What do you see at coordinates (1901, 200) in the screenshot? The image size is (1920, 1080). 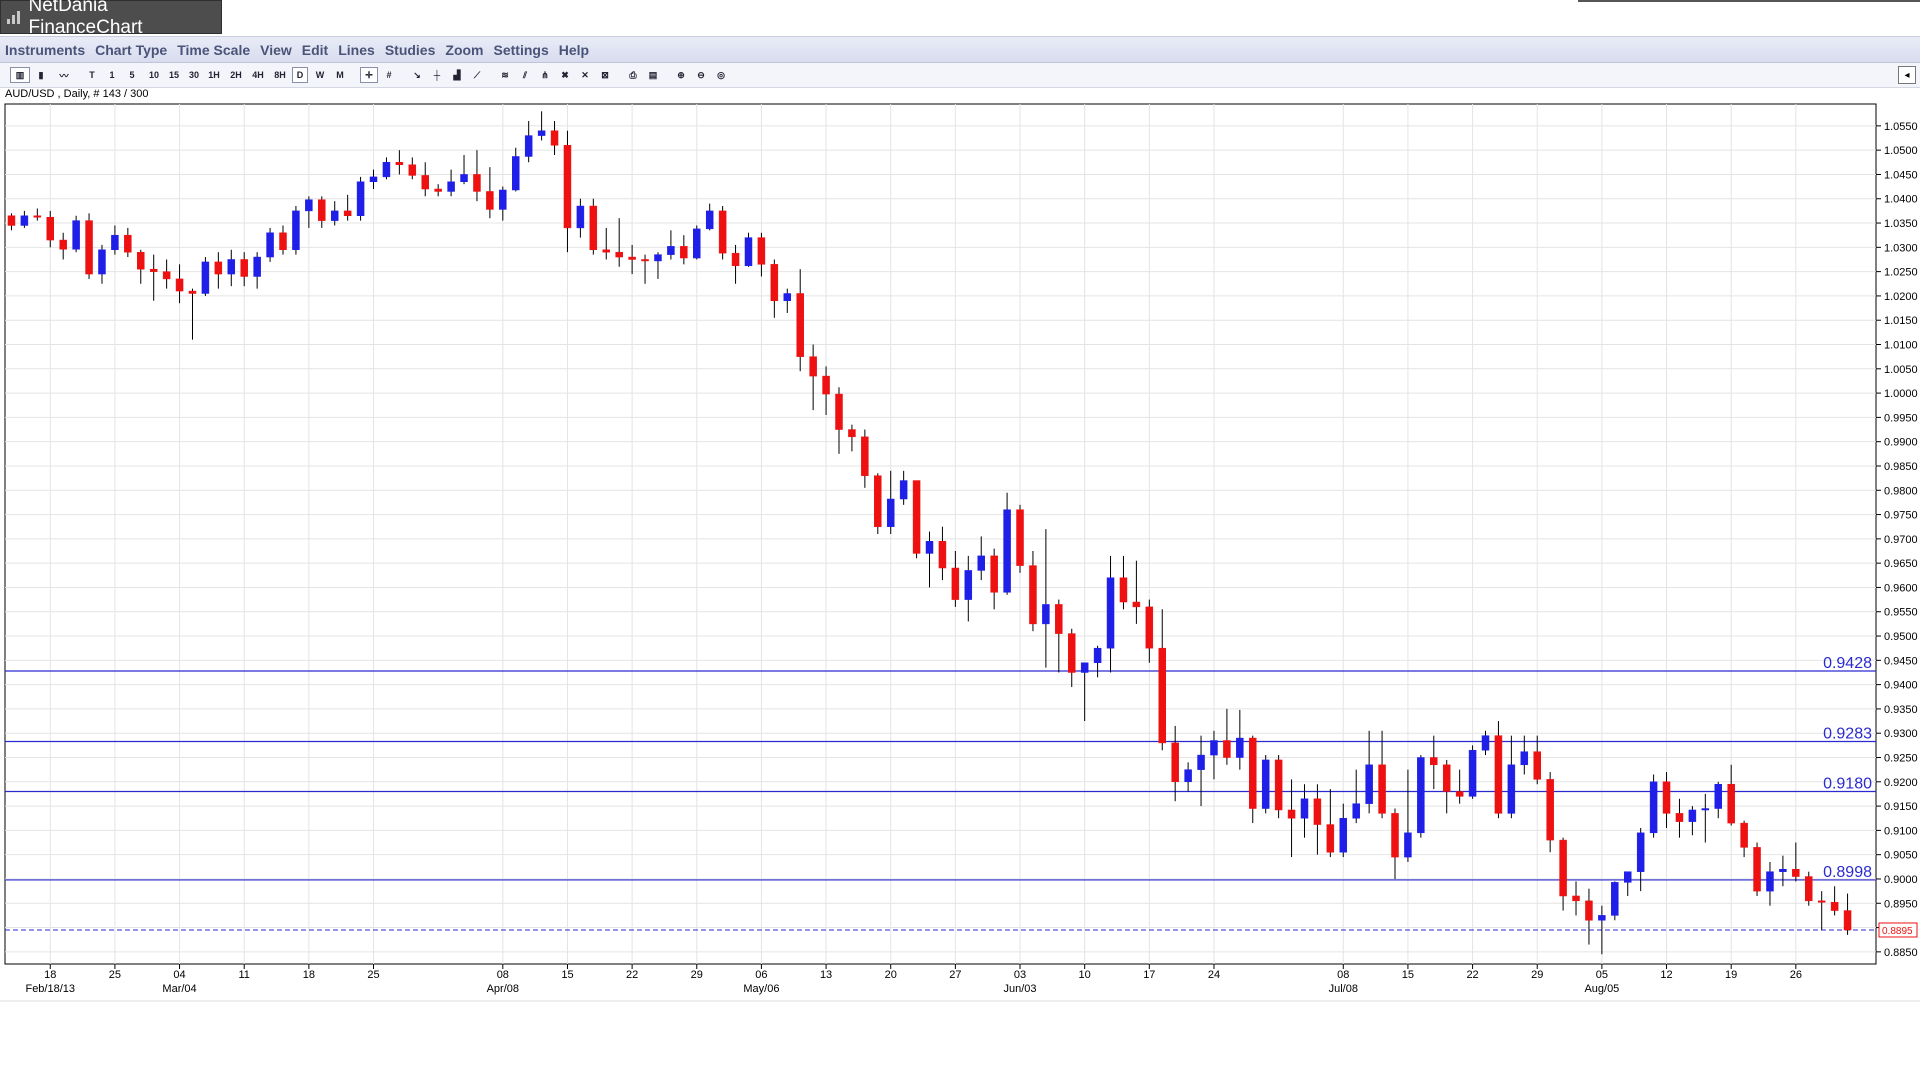 I see `y-tick-label: 1.0400` at bounding box center [1901, 200].